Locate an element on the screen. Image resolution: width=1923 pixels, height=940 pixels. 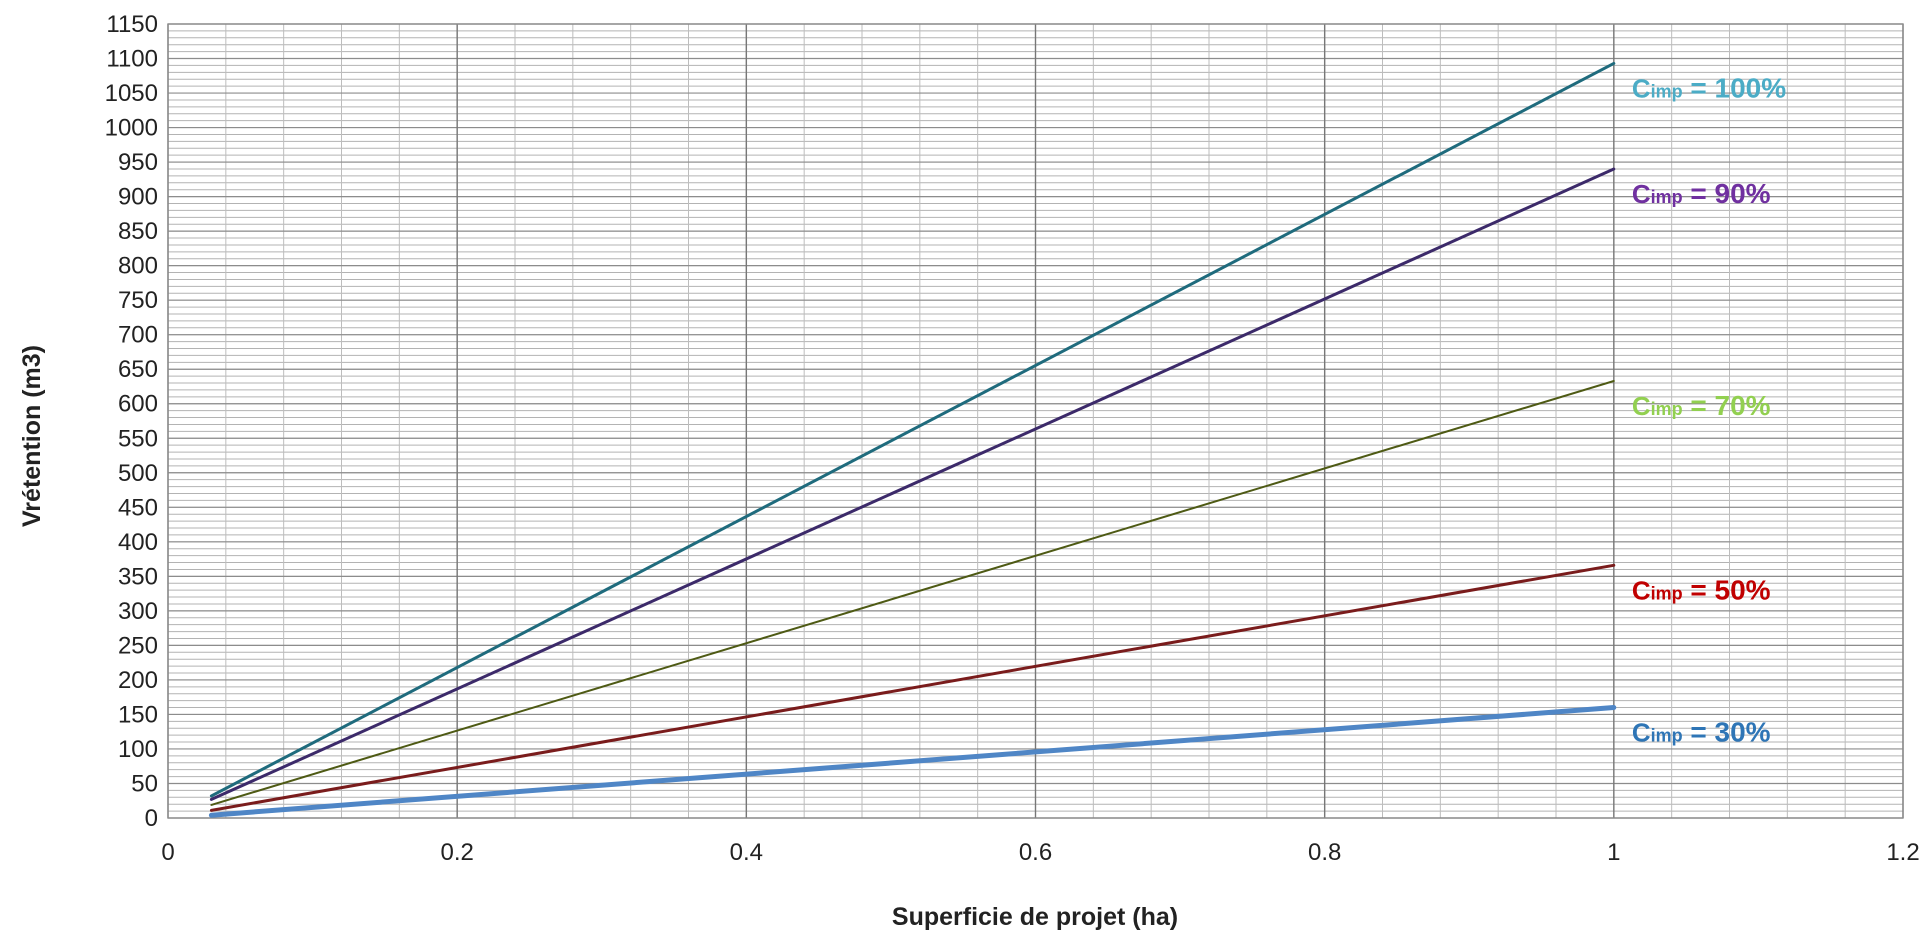
y-tick-label: 50 is located at coordinates (144, 783).